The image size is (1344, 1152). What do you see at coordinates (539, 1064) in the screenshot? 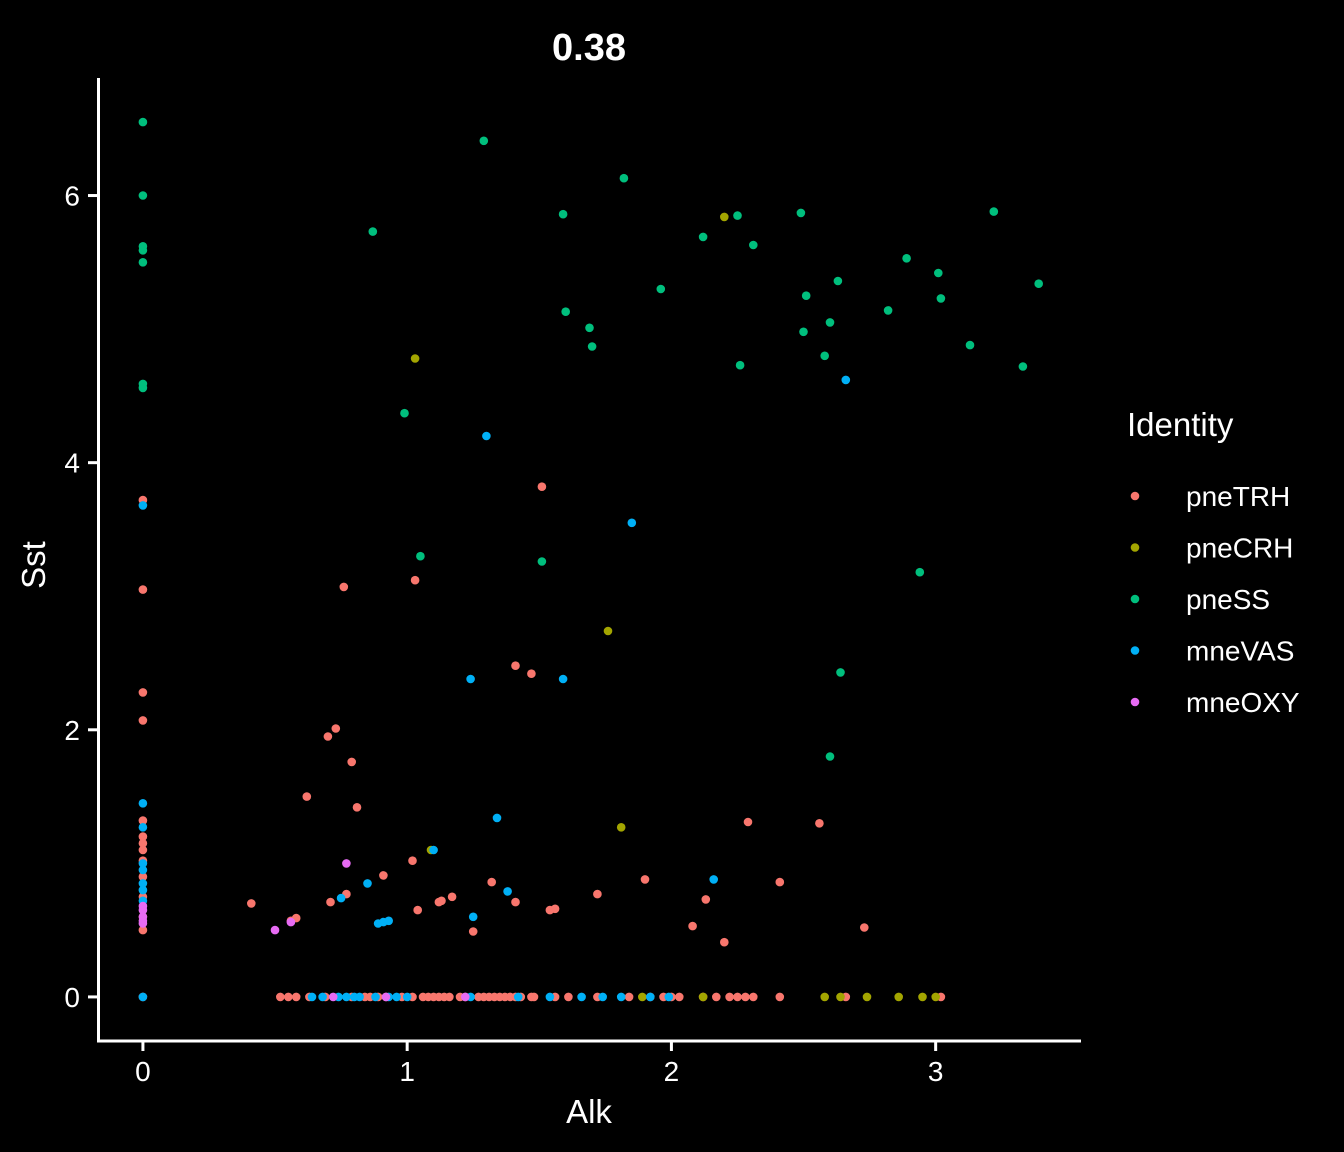
I see `x-ticks: 0 1 2 3` at bounding box center [539, 1064].